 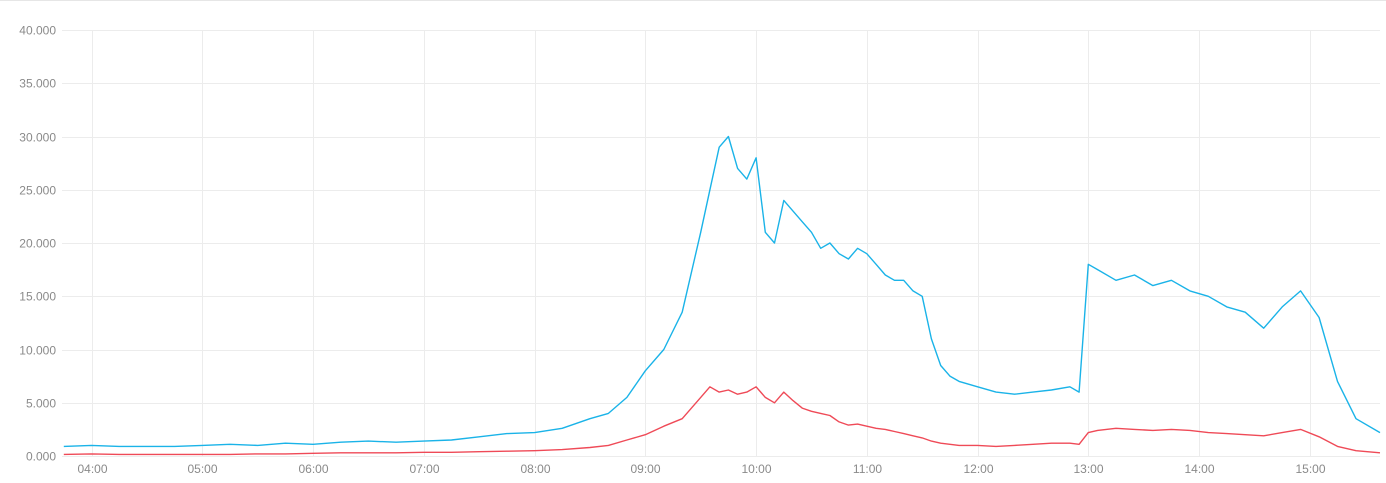 What do you see at coordinates (424, 469) in the screenshot?
I see `x-tick-label: 07:00` at bounding box center [424, 469].